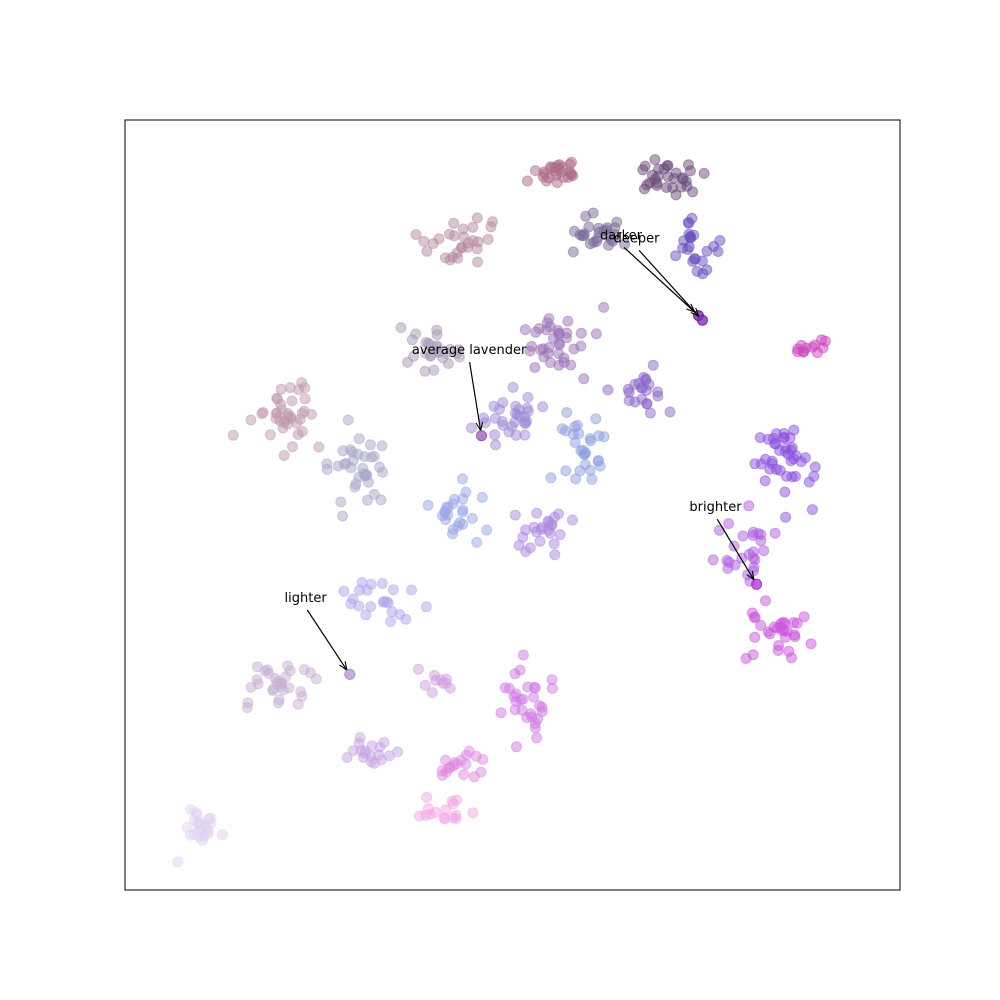 The height and width of the screenshot is (1000, 1000). I want to click on annotation-arrow-lighter, so click(326, 639).